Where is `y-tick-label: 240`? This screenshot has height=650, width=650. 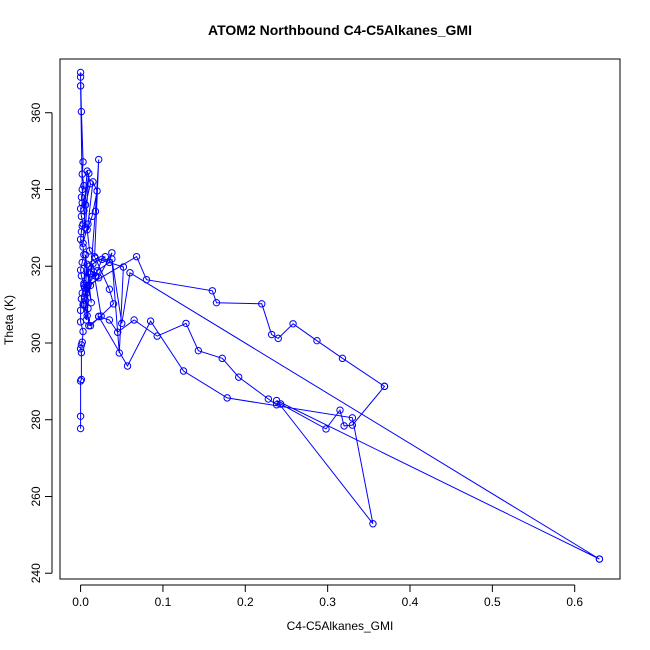 y-tick-label: 240 is located at coordinates (36, 573).